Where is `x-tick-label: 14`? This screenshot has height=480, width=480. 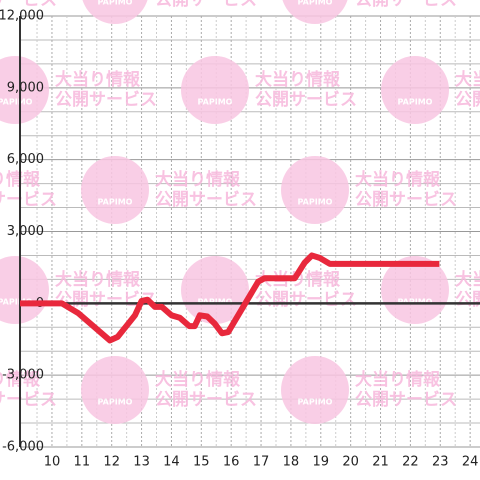
x-tick-label: 14 is located at coordinates (171, 462).